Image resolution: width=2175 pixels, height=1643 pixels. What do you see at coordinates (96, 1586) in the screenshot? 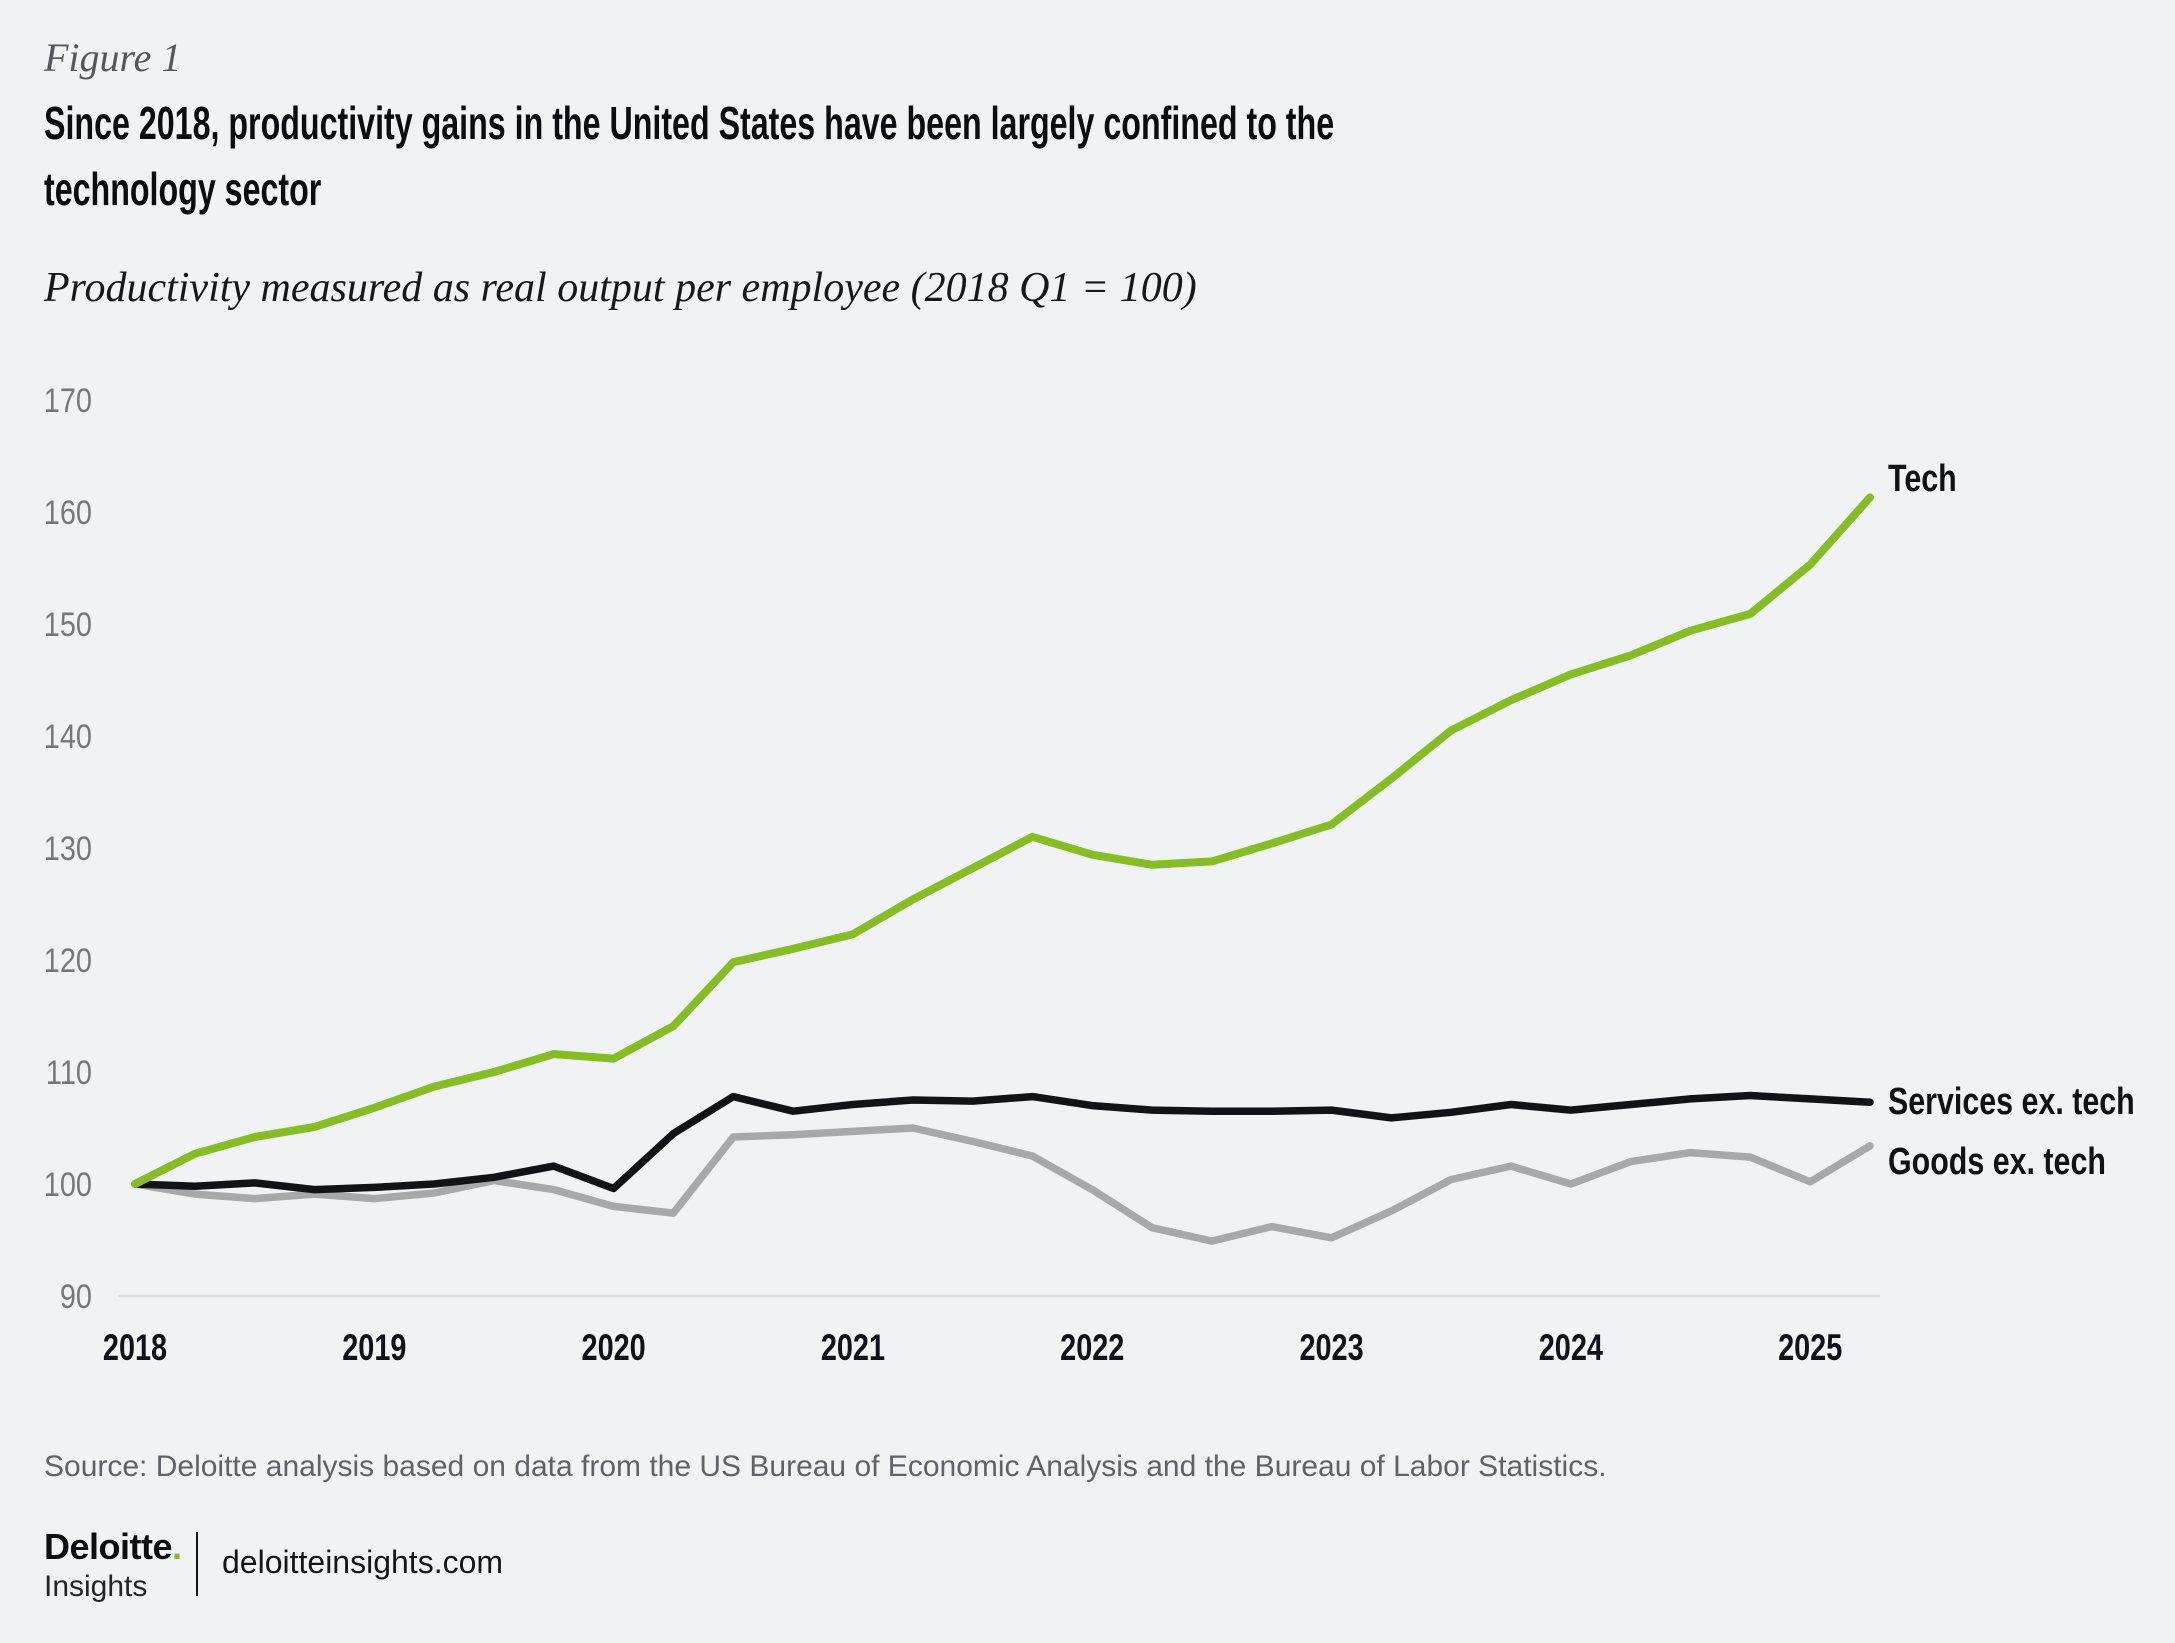
I see `deloitte-insights-text: Insights` at bounding box center [96, 1586].